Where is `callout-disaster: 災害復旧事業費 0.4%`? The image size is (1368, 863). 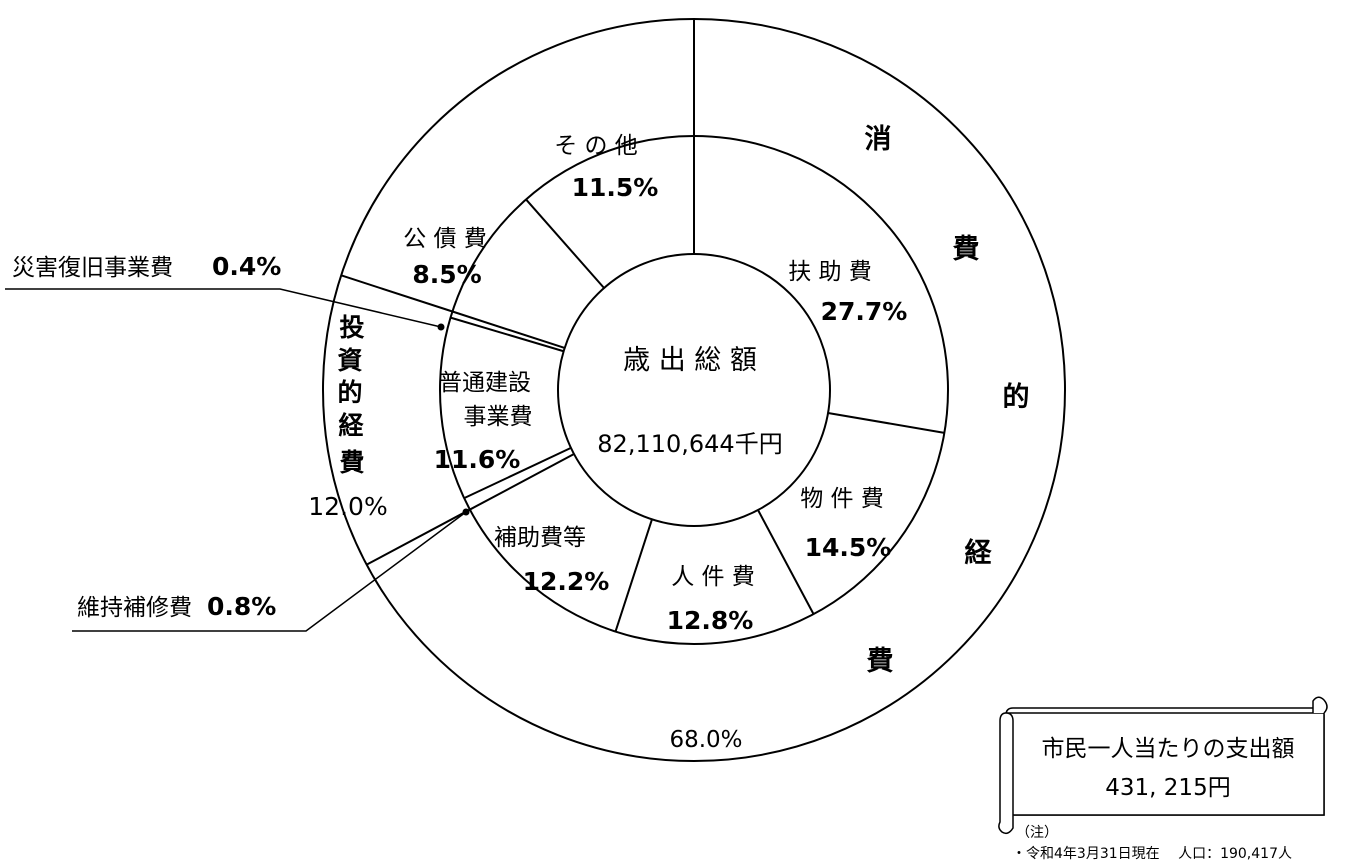 callout-disaster: 災害復旧事業費 0.4% is located at coordinates (225, 291).